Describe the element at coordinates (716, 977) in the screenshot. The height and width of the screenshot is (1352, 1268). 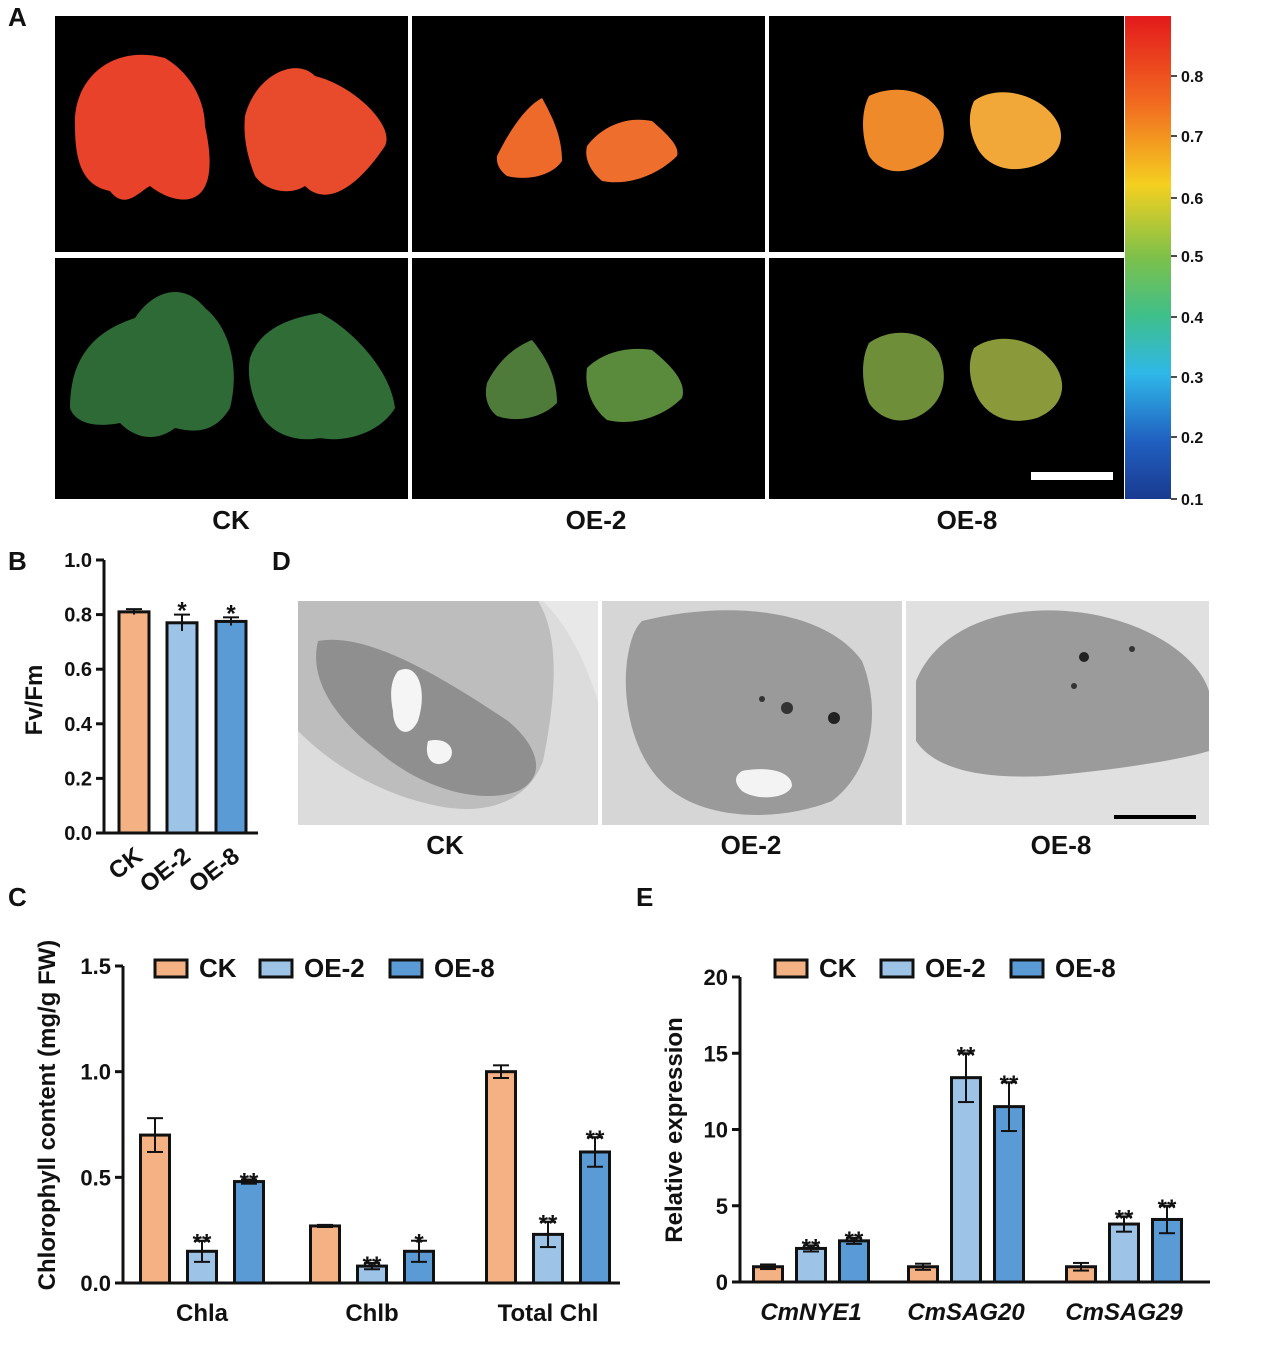
I see `y-tick-label: 20` at that location.